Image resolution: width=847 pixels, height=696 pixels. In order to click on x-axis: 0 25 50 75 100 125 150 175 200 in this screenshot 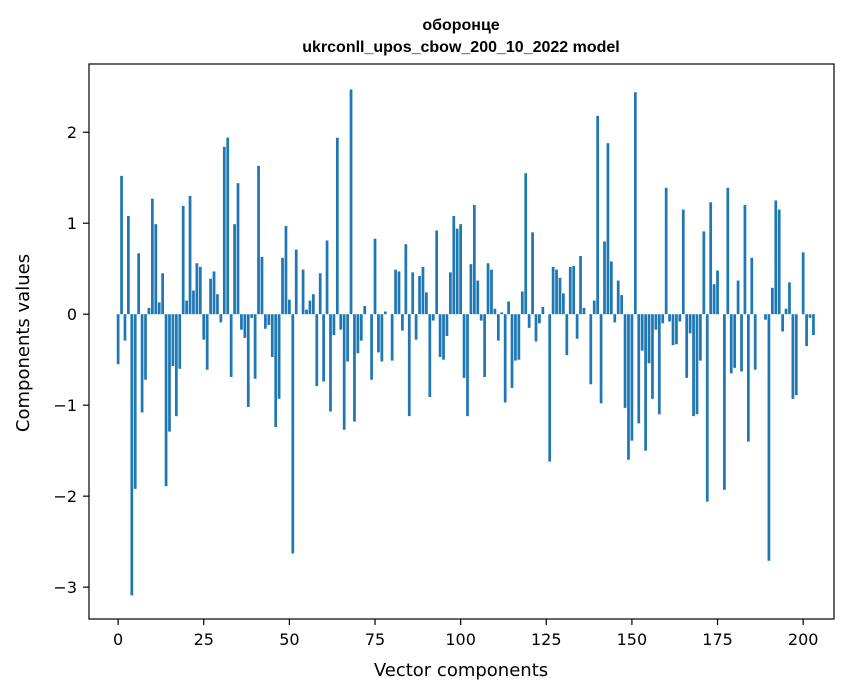, I will do `click(465, 634)`.